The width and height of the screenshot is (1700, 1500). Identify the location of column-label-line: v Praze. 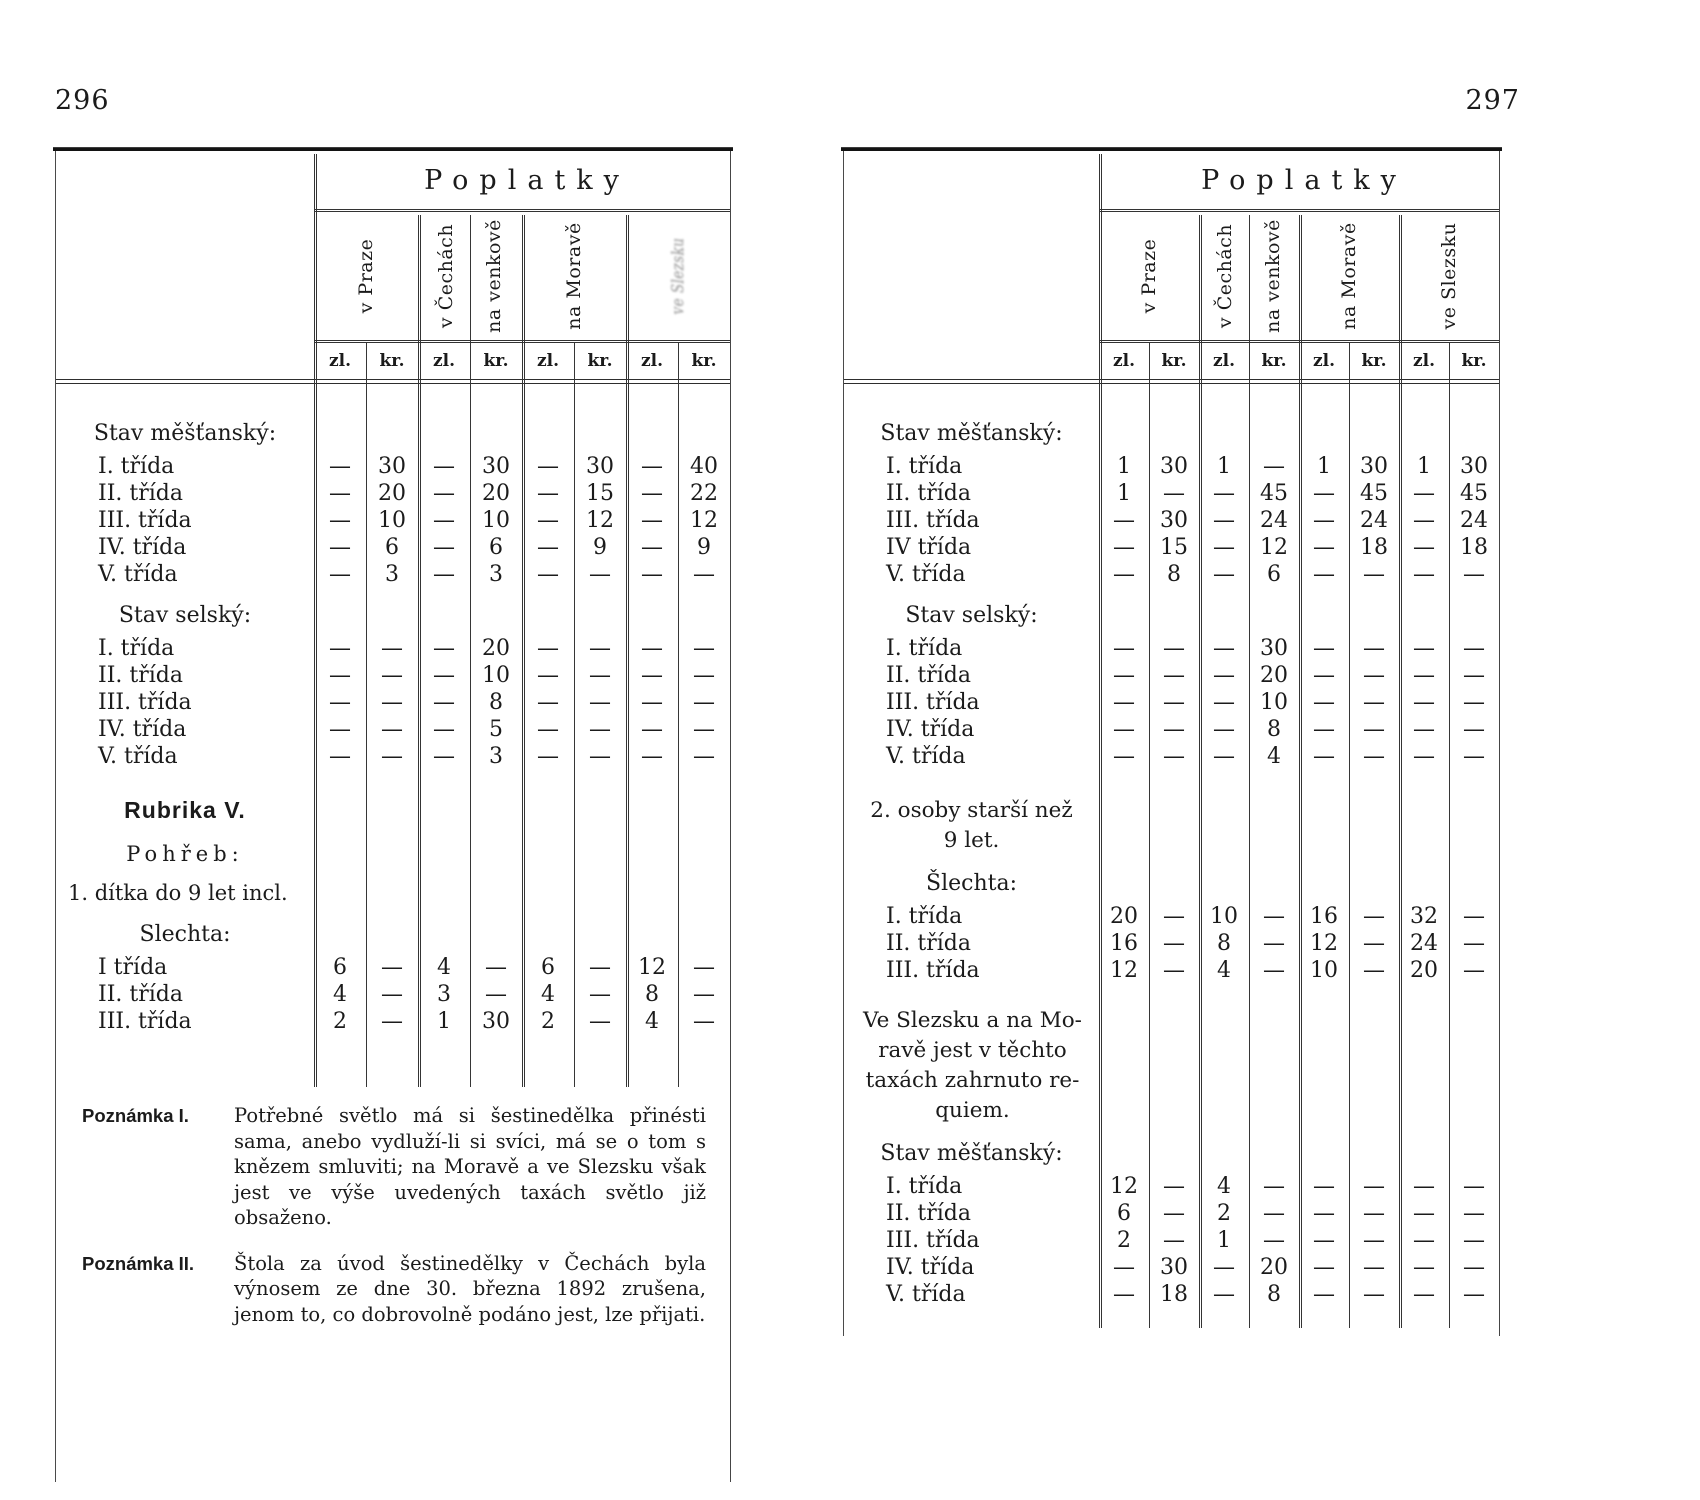
(366, 276).